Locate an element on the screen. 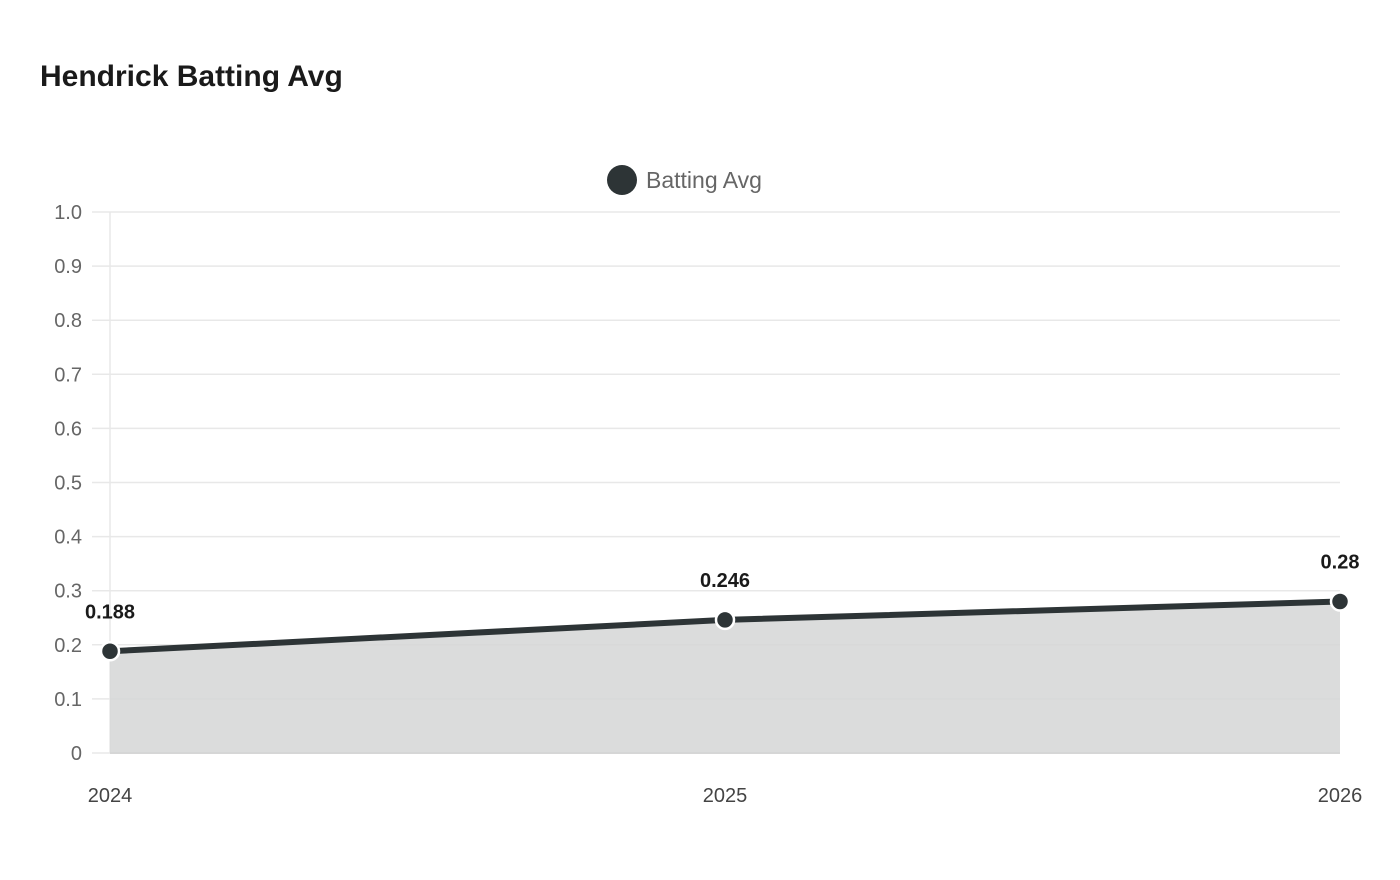 The height and width of the screenshot is (880, 1400). x-tick-label: 2024 is located at coordinates (110, 796).